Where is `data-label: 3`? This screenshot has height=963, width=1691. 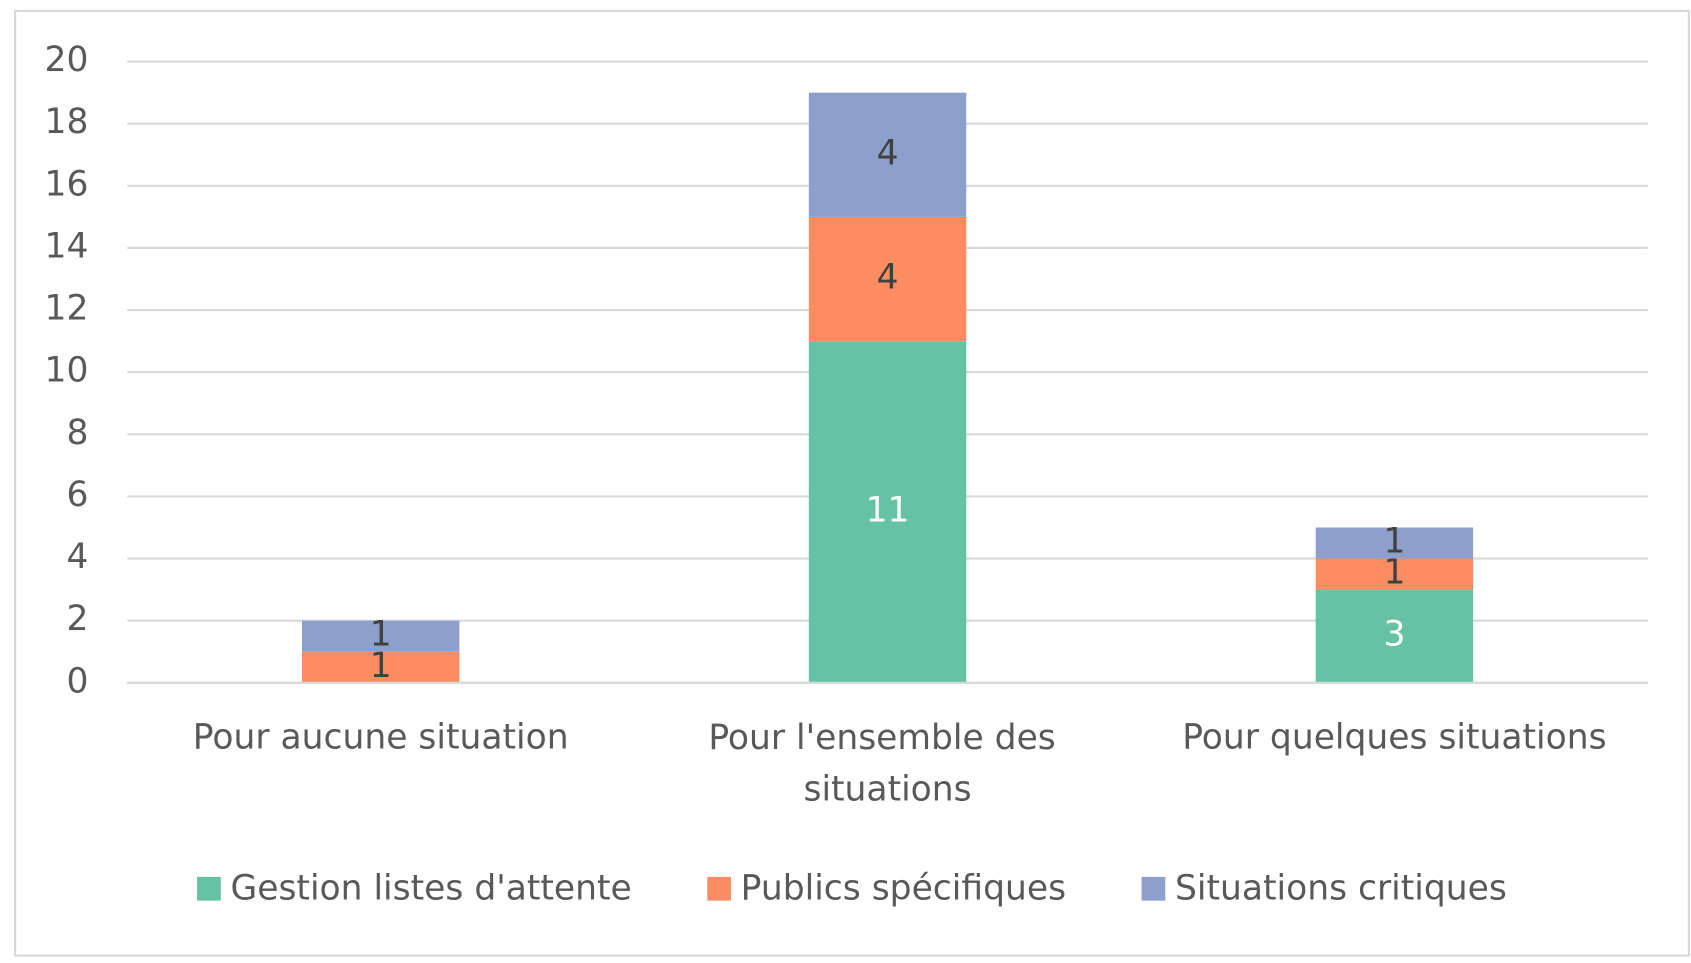 data-label: 3 is located at coordinates (1394, 635).